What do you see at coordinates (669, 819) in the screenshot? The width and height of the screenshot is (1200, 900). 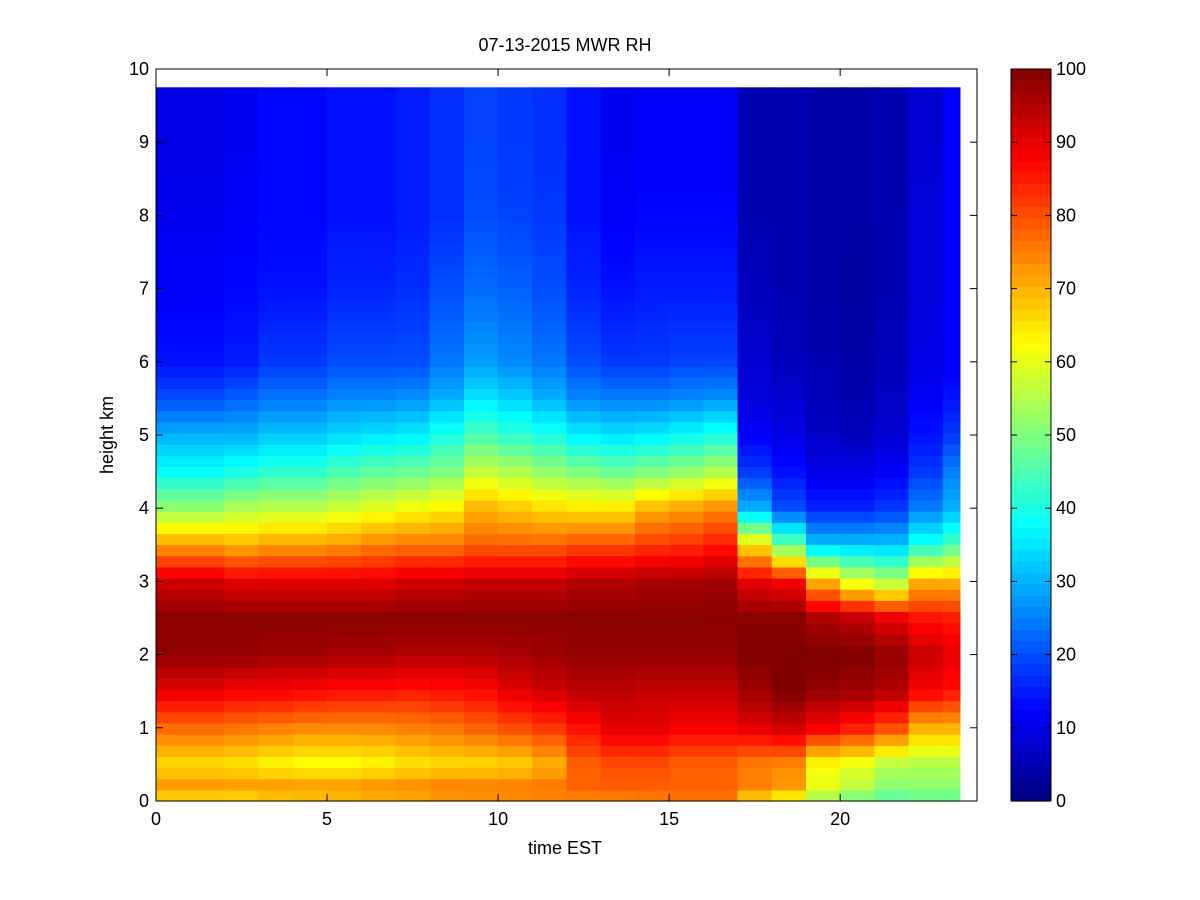 I see `x-tick-label: 15` at bounding box center [669, 819].